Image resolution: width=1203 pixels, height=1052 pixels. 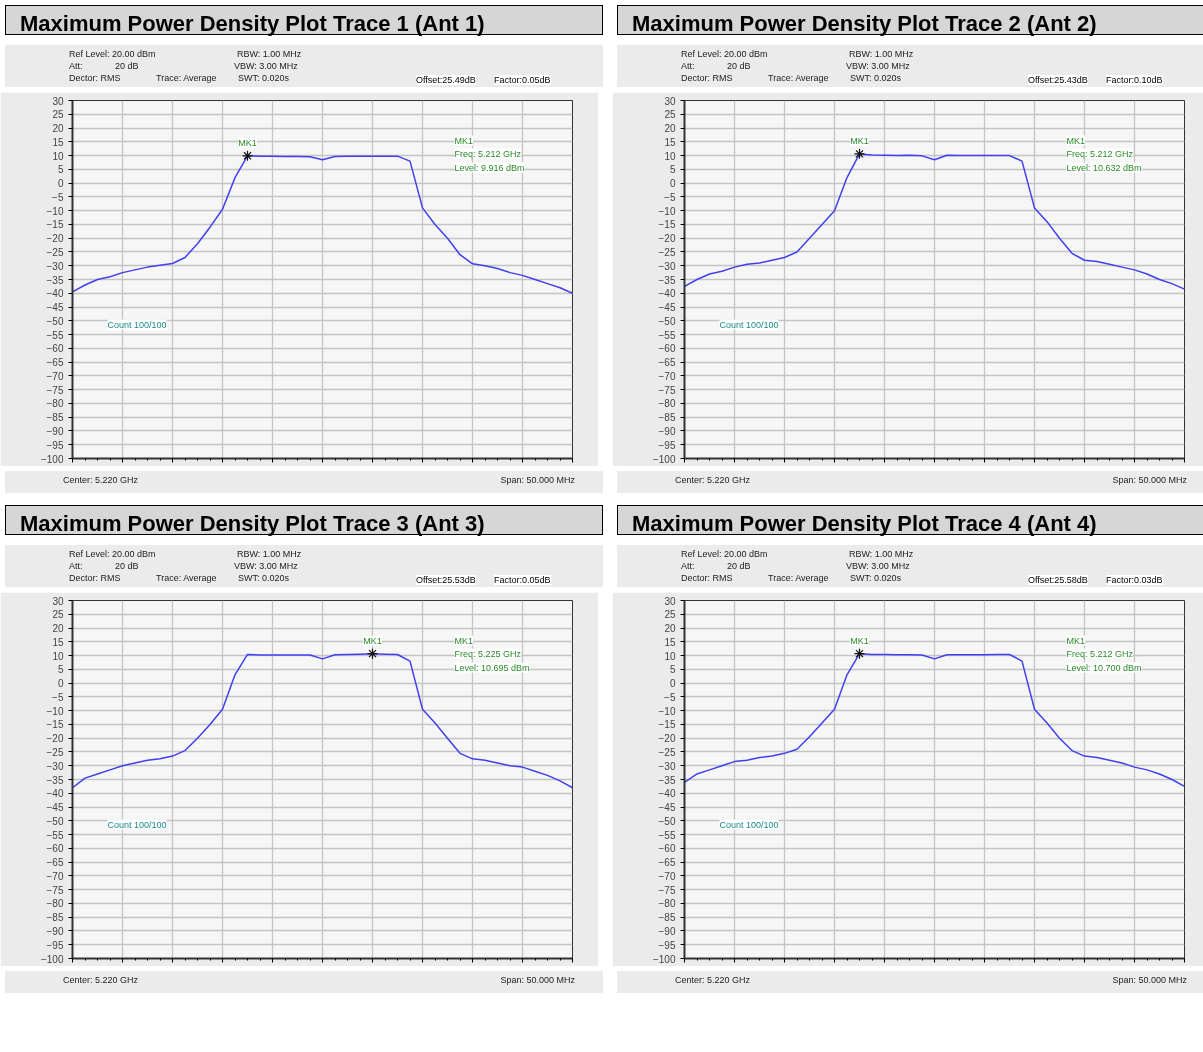 I want to click on annotation: Freq: 5.225 GHz, so click(x=488, y=653).